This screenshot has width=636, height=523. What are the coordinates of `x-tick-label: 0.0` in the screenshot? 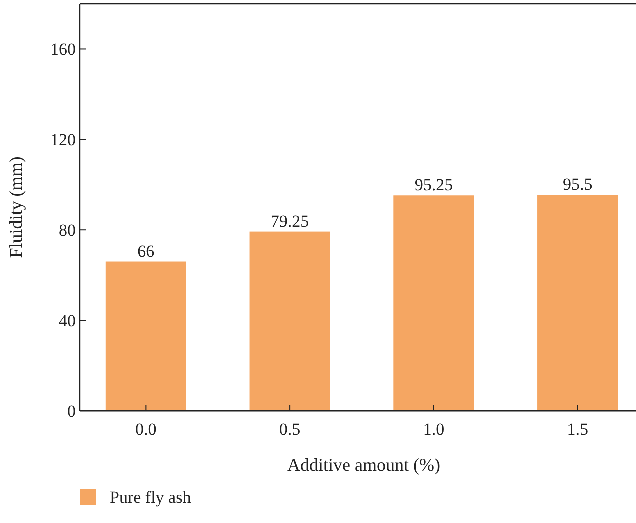 It's located at (146, 429).